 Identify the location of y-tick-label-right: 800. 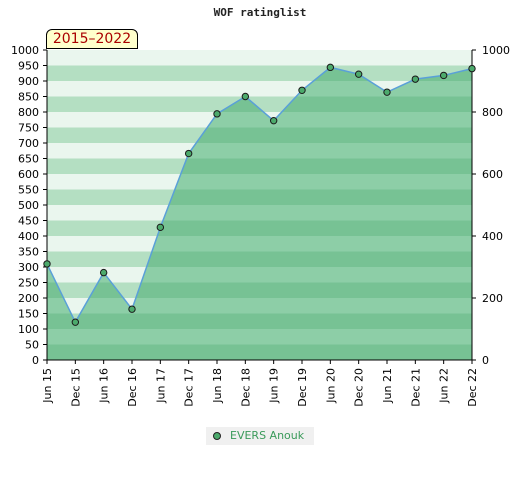
(492, 112).